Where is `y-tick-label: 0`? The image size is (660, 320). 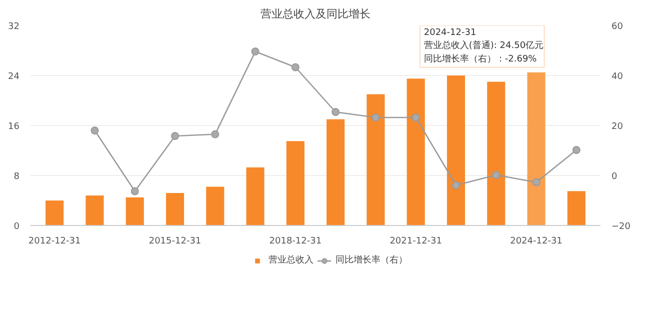
y-tick-label: 0 is located at coordinates (17, 227).